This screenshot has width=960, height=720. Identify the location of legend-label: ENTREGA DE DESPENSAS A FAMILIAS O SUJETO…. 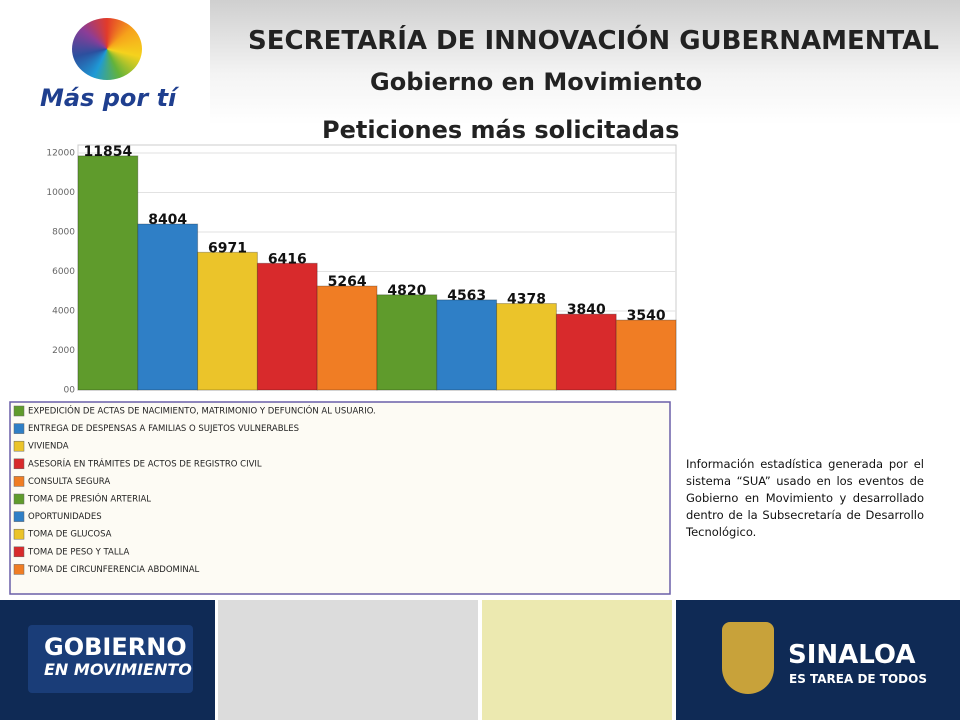
(163, 429).